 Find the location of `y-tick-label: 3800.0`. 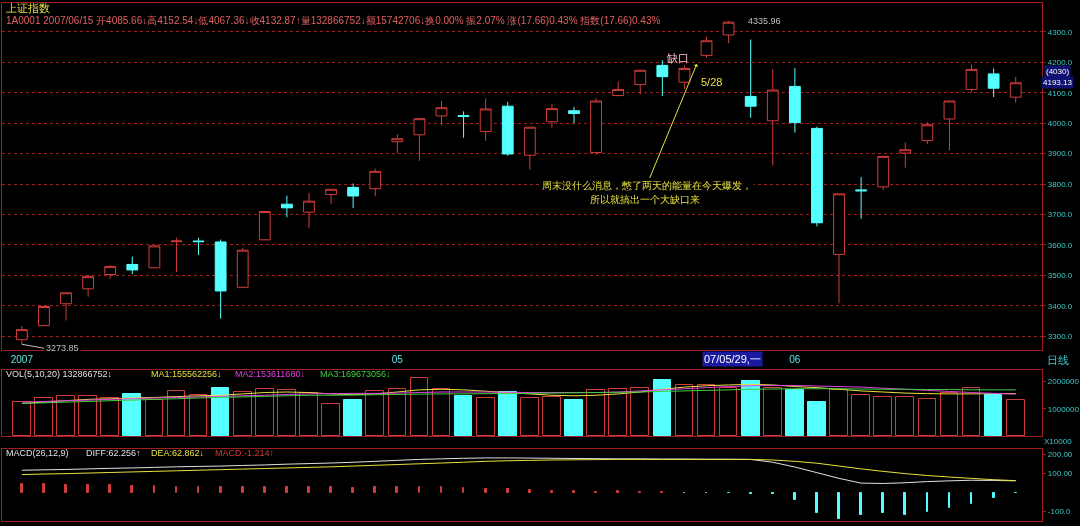

y-tick-label: 3800.0 is located at coordinates (1060, 184).